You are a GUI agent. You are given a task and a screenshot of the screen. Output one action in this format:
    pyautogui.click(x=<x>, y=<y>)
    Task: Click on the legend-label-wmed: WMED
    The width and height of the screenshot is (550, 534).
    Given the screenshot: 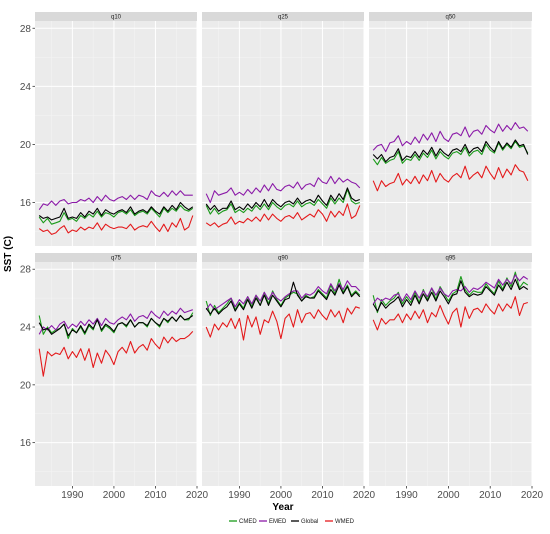 What is the action you would take?
    pyautogui.click(x=345, y=522)
    